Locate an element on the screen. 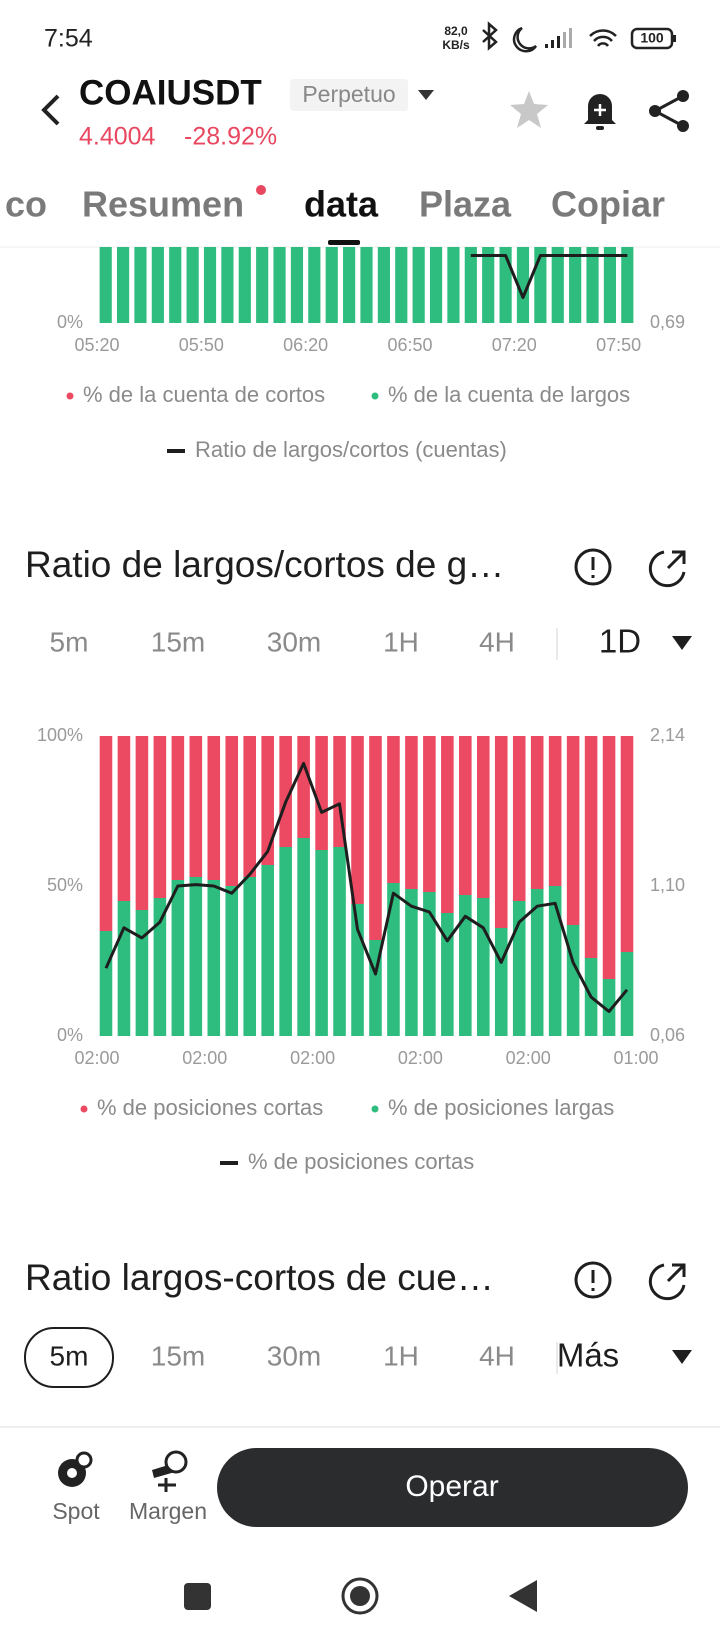  selected-interval-pill is located at coordinates (69, 1357).